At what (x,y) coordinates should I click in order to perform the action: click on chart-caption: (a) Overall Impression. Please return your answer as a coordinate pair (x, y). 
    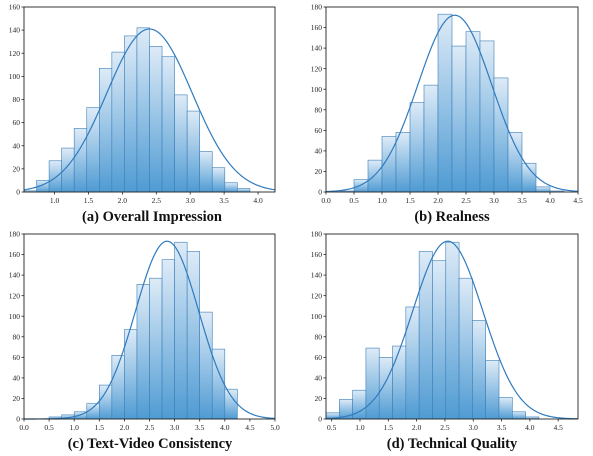
    Looking at the image, I should click on (152, 217).